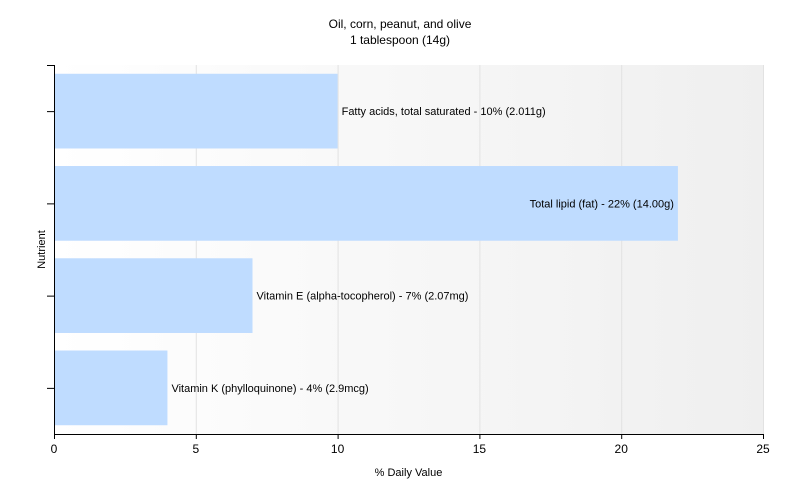 This screenshot has width=800, height=500. What do you see at coordinates (602, 204) in the screenshot?
I see `bar-label: Total lipid (fat) - 22% (14.00g)` at bounding box center [602, 204].